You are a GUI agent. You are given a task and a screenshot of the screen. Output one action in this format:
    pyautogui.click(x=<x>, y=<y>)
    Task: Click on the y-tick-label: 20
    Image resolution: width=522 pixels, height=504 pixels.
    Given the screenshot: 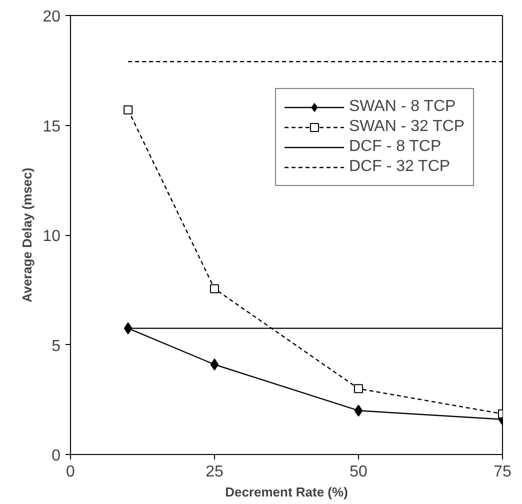 What is the action you would take?
    pyautogui.click(x=51, y=17)
    